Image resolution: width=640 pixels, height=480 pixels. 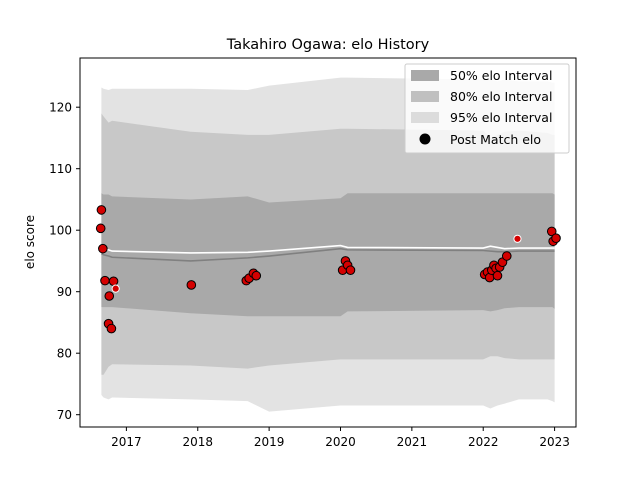 I want to click on x-tick-label: 2021, so click(x=412, y=442).